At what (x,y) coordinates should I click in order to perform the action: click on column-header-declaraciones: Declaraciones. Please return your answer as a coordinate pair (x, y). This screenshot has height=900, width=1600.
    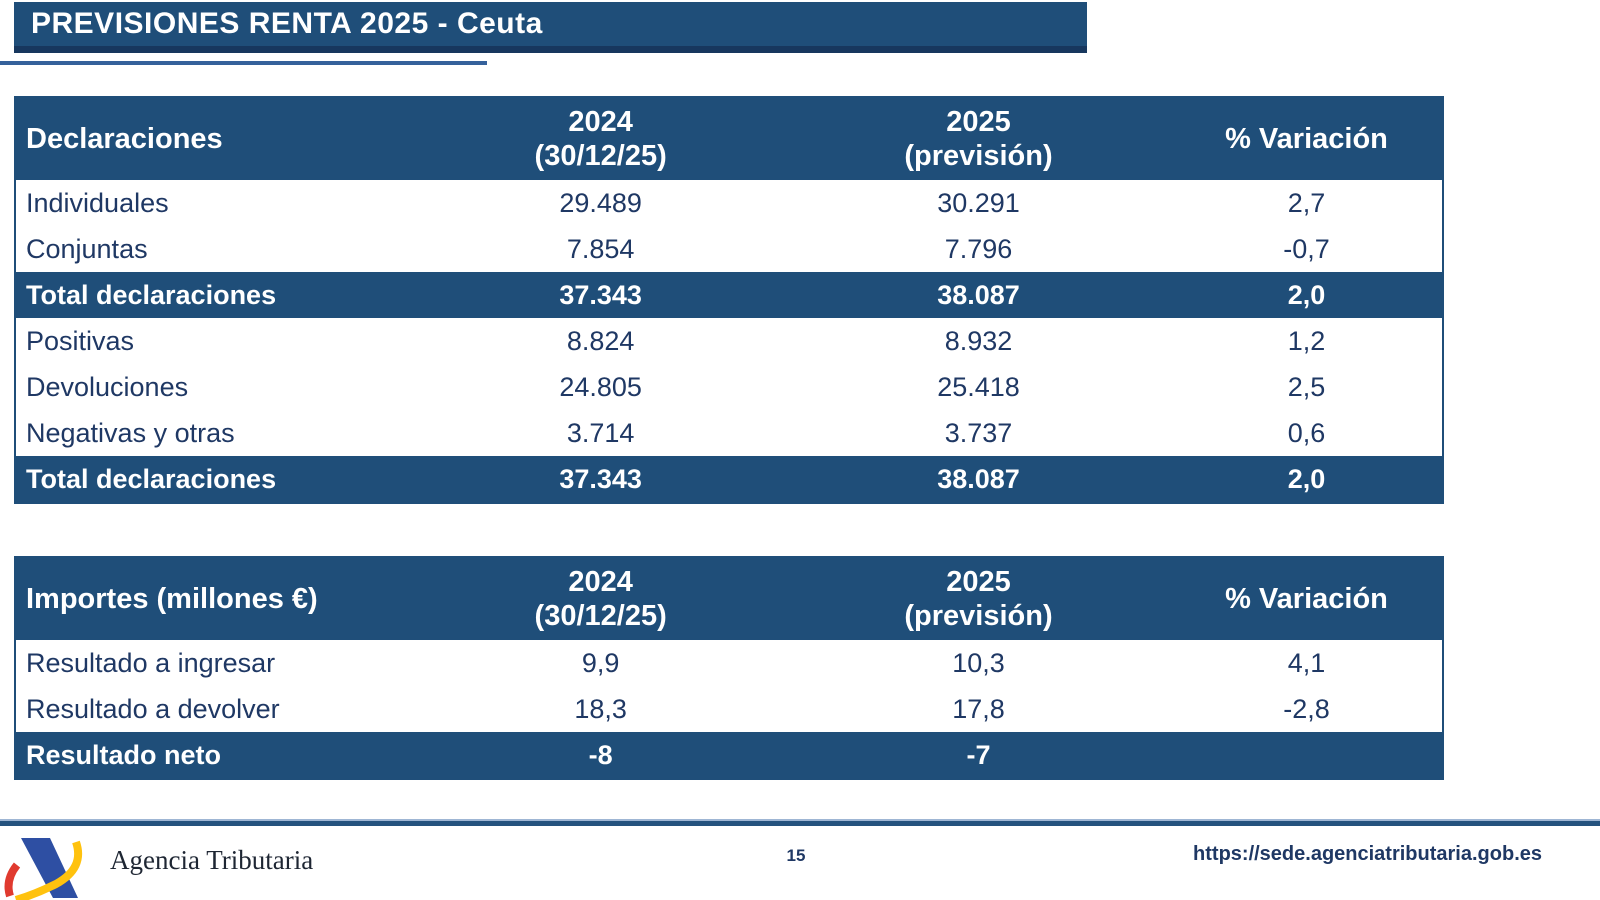
    Looking at the image, I should click on (124, 139).